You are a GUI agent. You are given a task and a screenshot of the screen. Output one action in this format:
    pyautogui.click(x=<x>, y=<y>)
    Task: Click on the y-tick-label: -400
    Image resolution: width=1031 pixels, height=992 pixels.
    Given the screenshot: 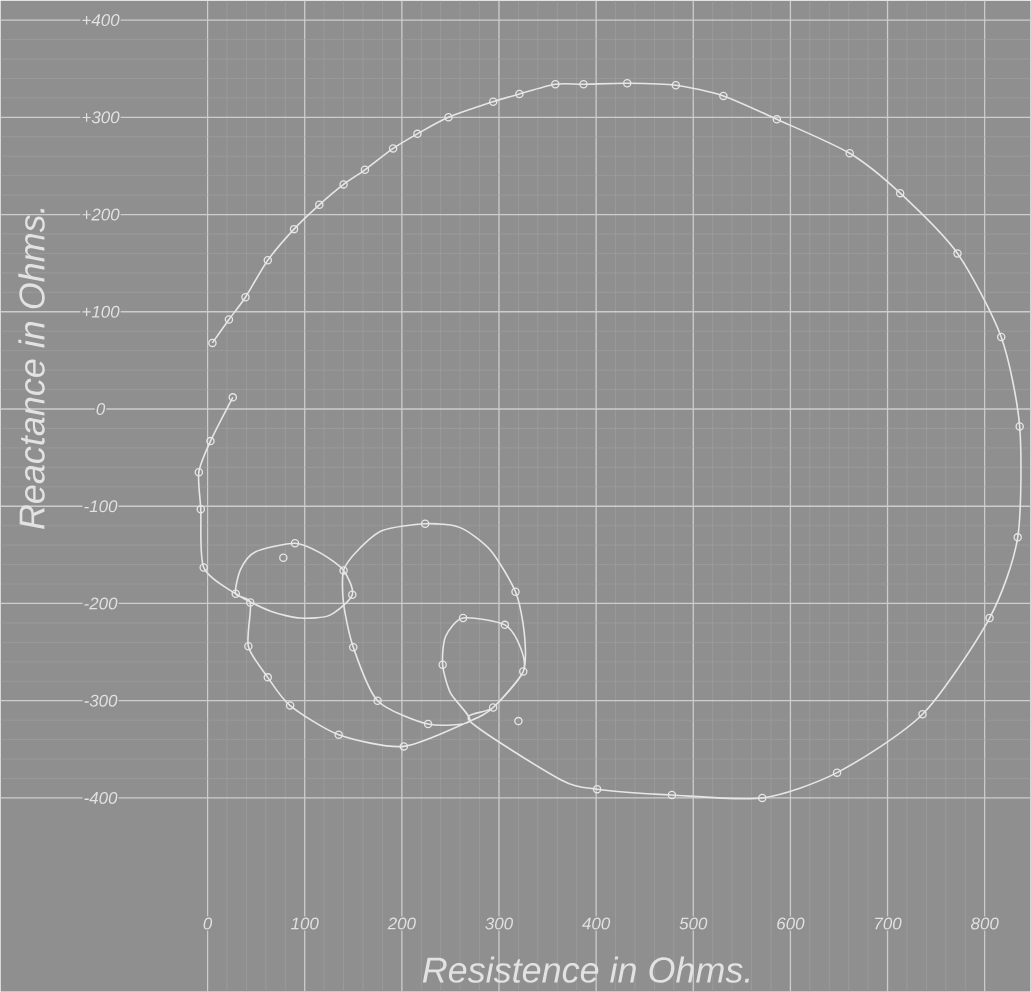 What is the action you would take?
    pyautogui.click(x=101, y=797)
    